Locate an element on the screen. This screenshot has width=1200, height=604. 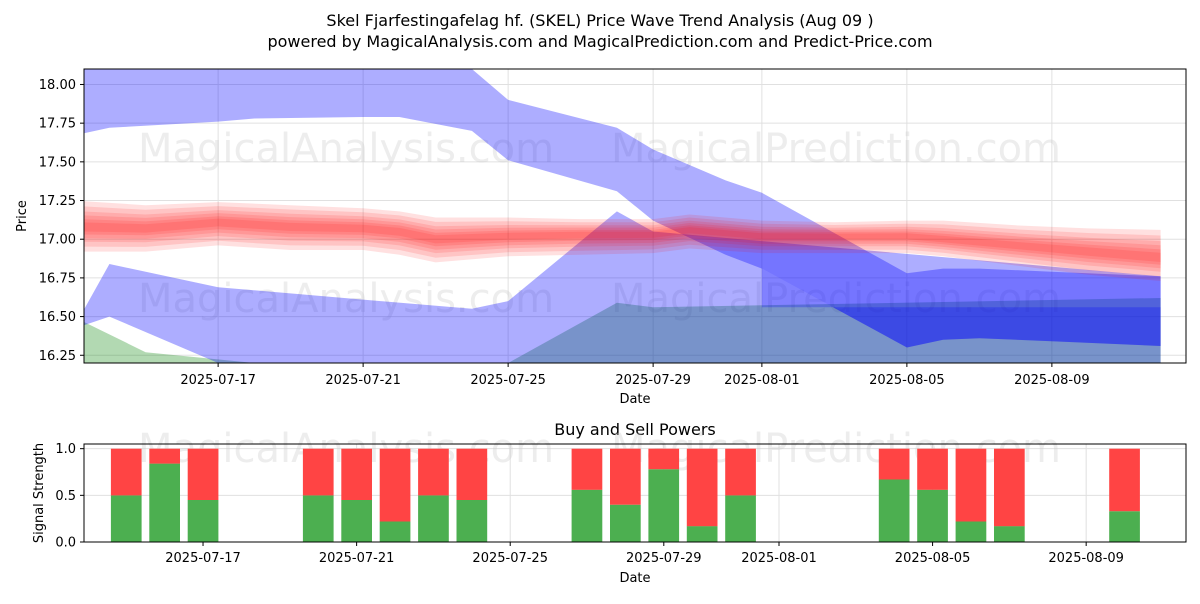
green-band-area is located at coordinates (622, 330).